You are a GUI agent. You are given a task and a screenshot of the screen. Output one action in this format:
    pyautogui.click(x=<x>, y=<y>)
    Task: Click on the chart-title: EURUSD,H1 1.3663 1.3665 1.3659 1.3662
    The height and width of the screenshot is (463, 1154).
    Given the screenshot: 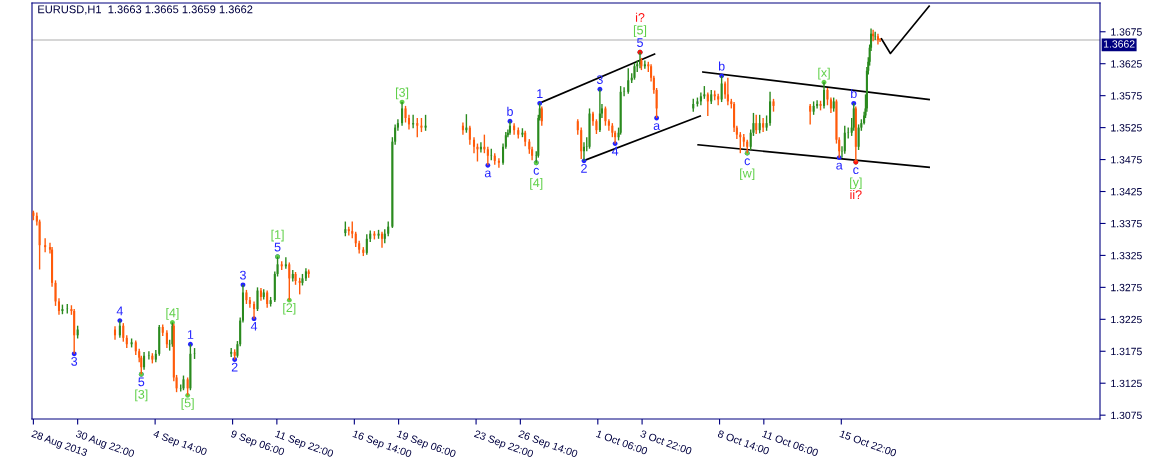 What is the action you would take?
    pyautogui.click(x=145, y=10)
    